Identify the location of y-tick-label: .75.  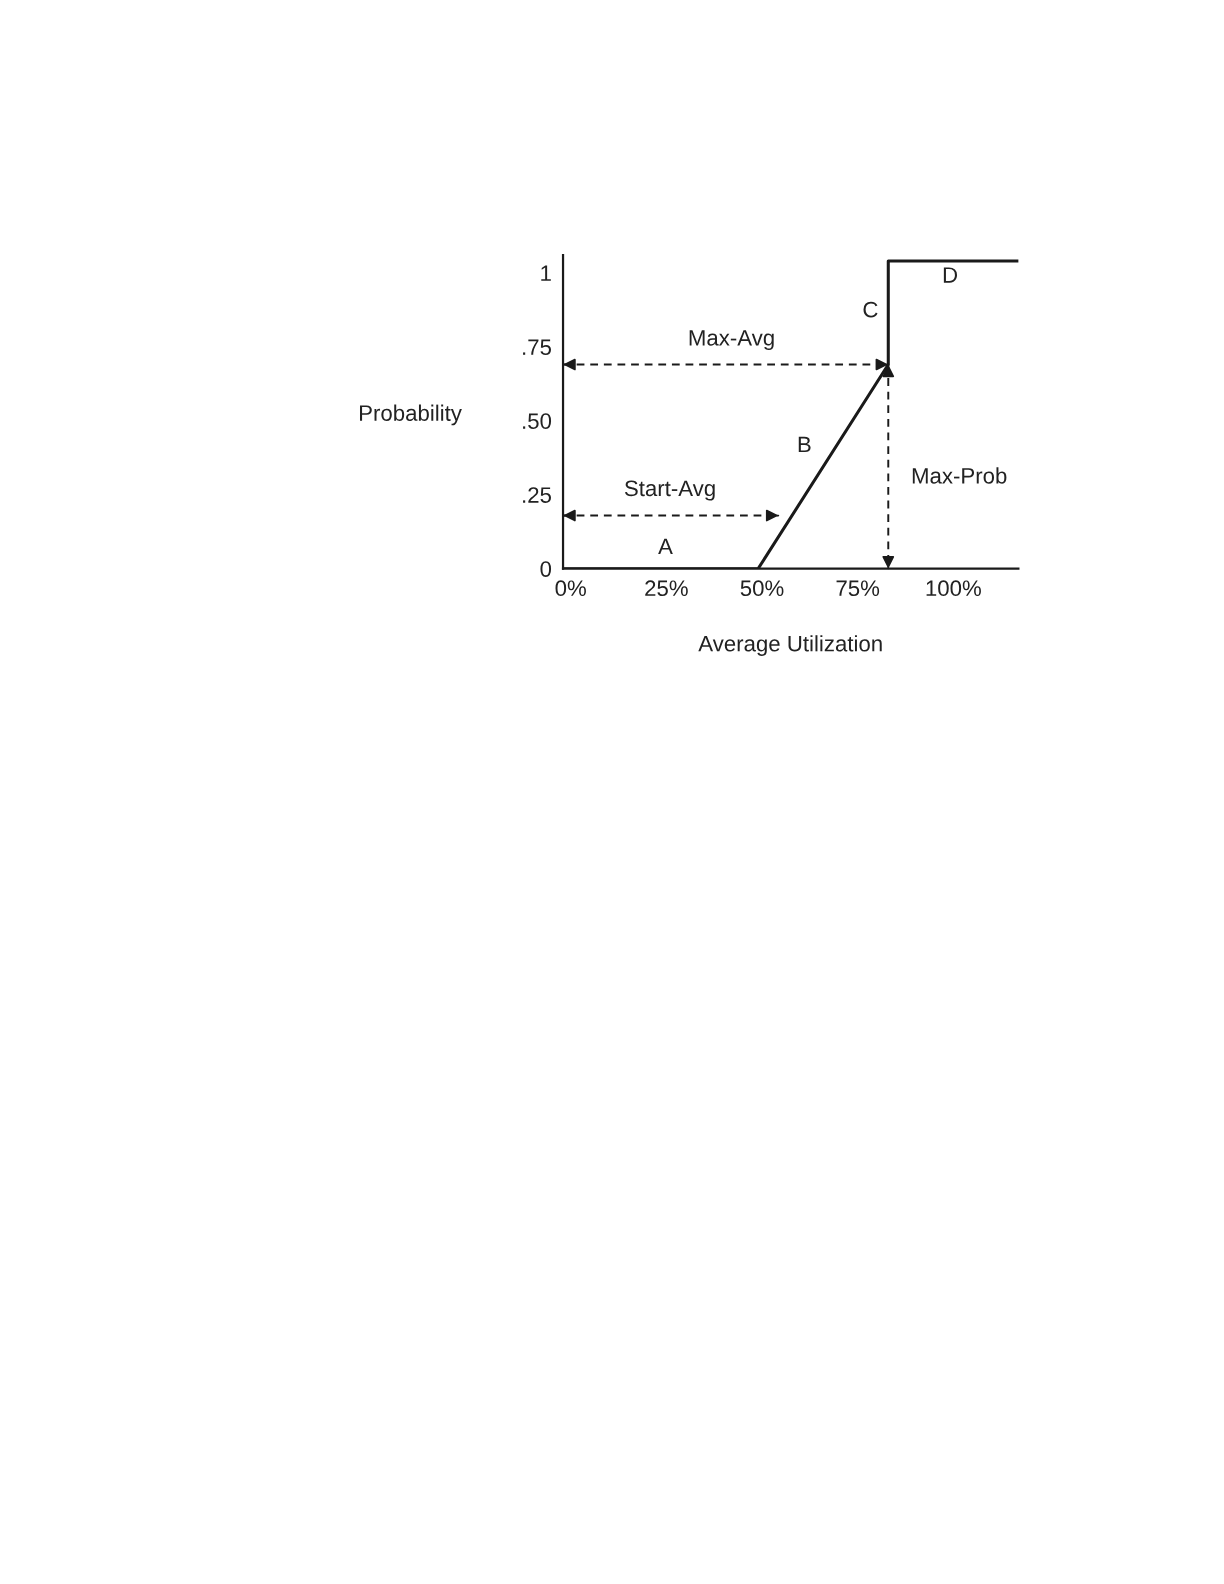
(537, 347).